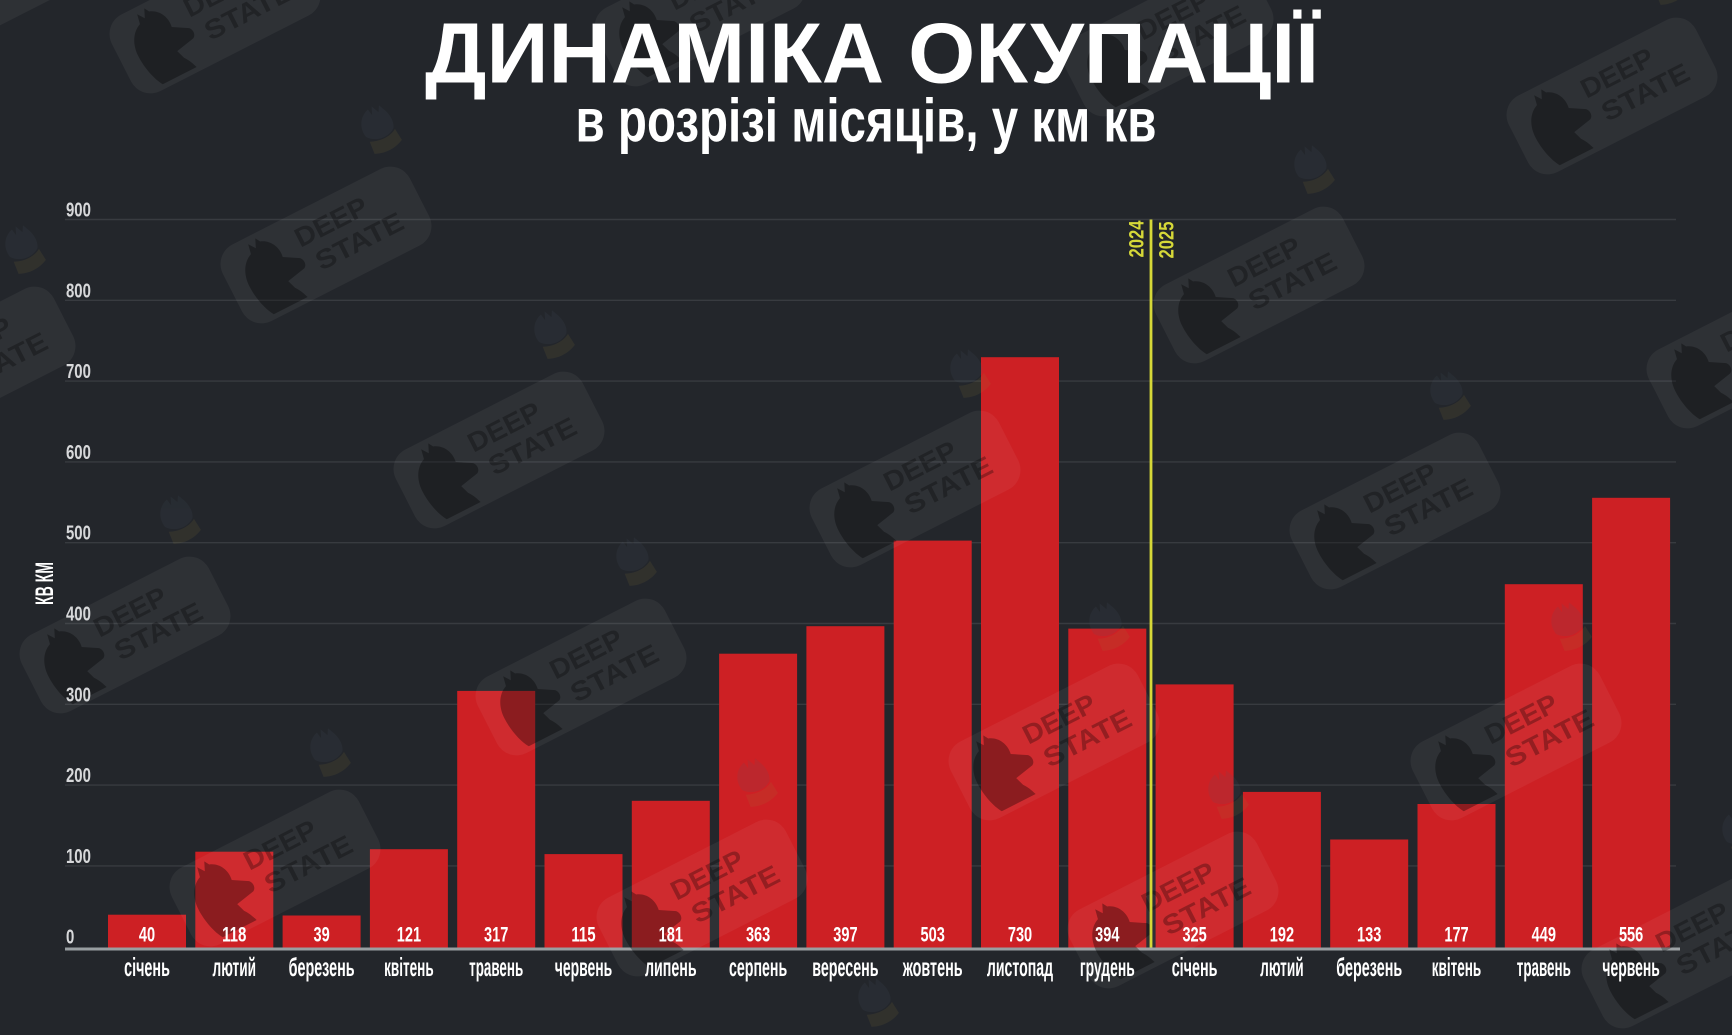  What do you see at coordinates (583, 935) in the screenshot?
I see `svg-text: 115` at bounding box center [583, 935].